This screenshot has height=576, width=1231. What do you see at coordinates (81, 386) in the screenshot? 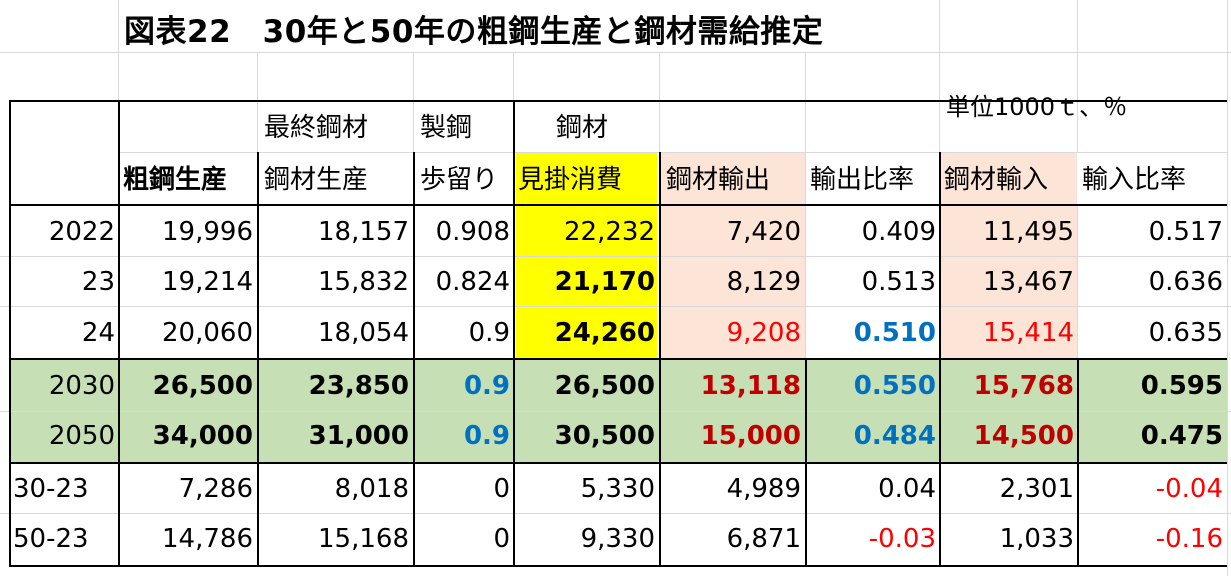
I see `row-2030-year: 2030` at bounding box center [81, 386].